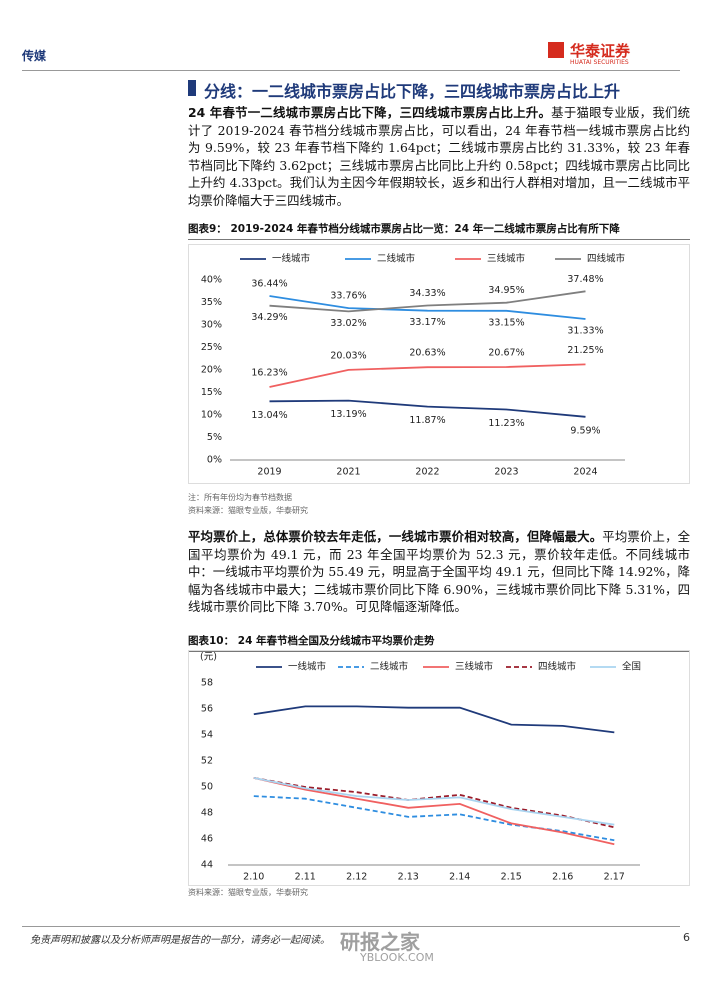 This screenshot has width=702, height=991. I want to click on data-label: 31.33%, so click(585, 331).